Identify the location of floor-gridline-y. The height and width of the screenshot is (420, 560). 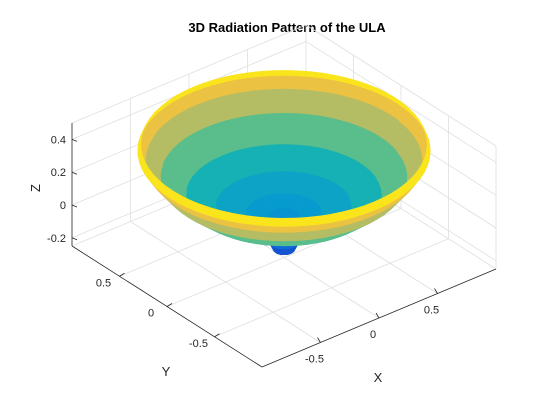
(331, 288).